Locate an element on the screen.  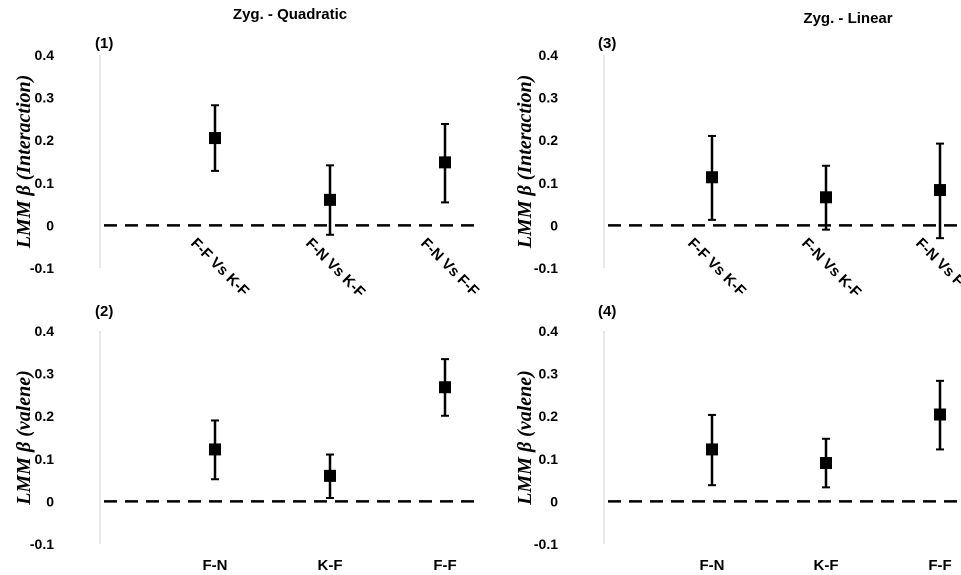
panel-label: (2) is located at coordinates (104, 311).